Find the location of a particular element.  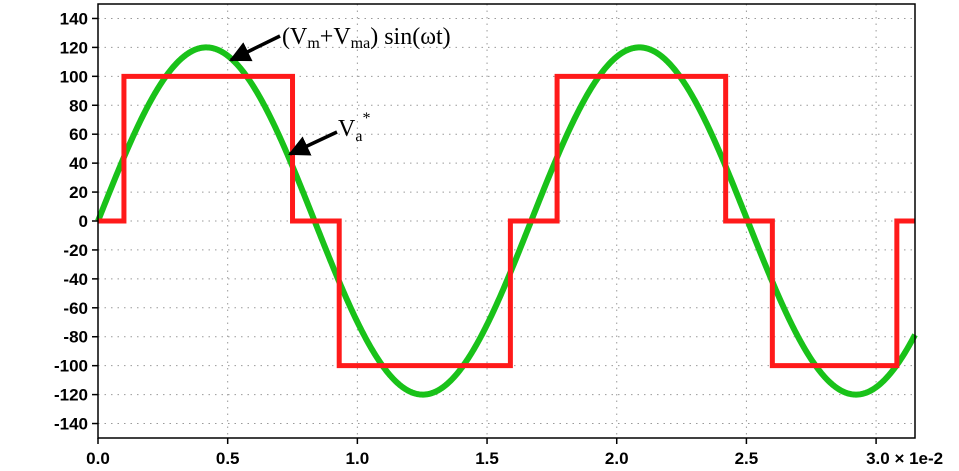

y-tick-label: 60 is located at coordinates (78, 134).